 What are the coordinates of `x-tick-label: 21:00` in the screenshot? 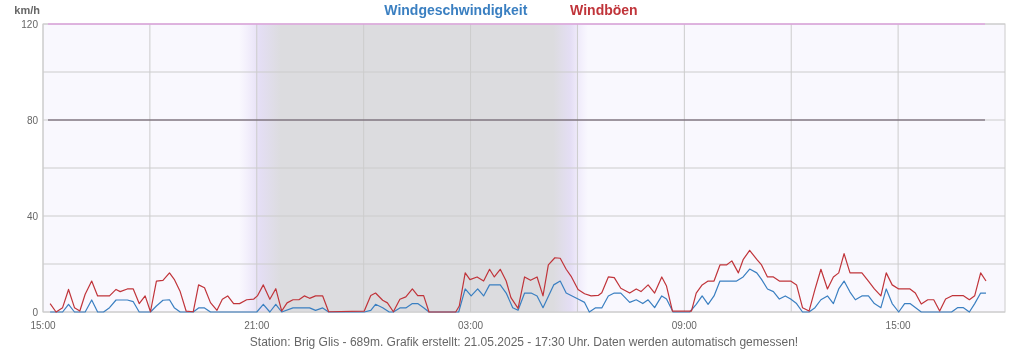 It's located at (257, 325).